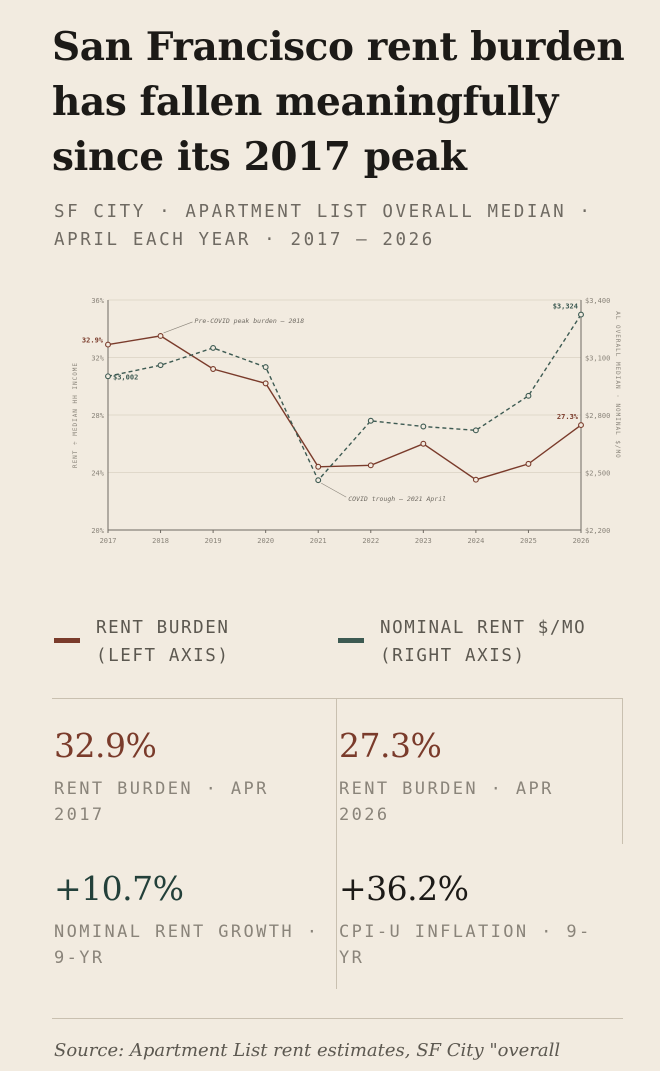  Describe the element at coordinates (75, 415) in the screenshot. I see `y-left-axis-title: RENT ÷ MEDIAN HH INCOME` at that location.